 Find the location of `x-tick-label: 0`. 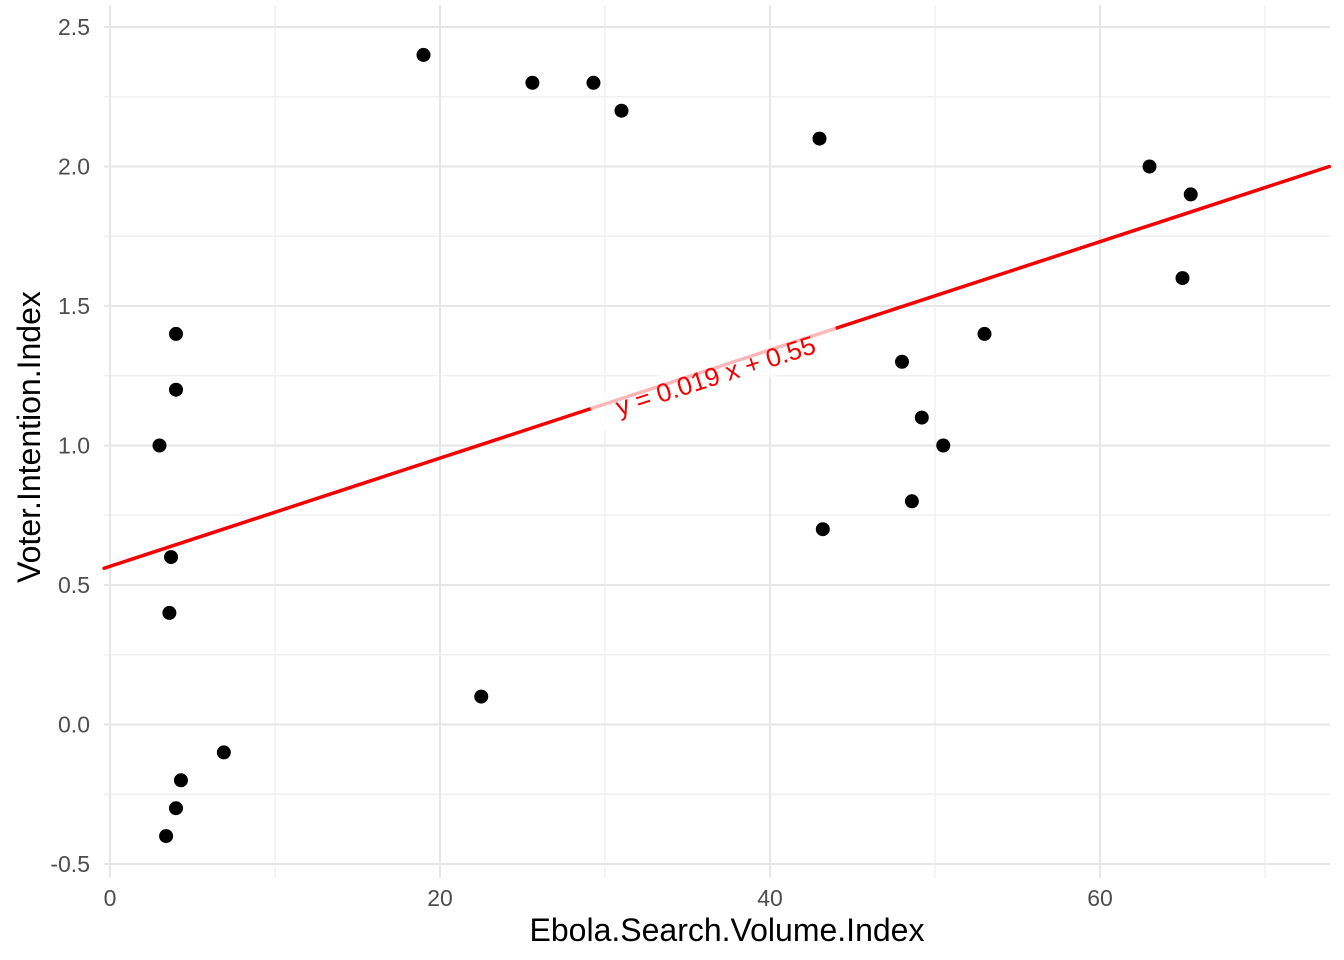

x-tick-label: 0 is located at coordinates (110, 898).